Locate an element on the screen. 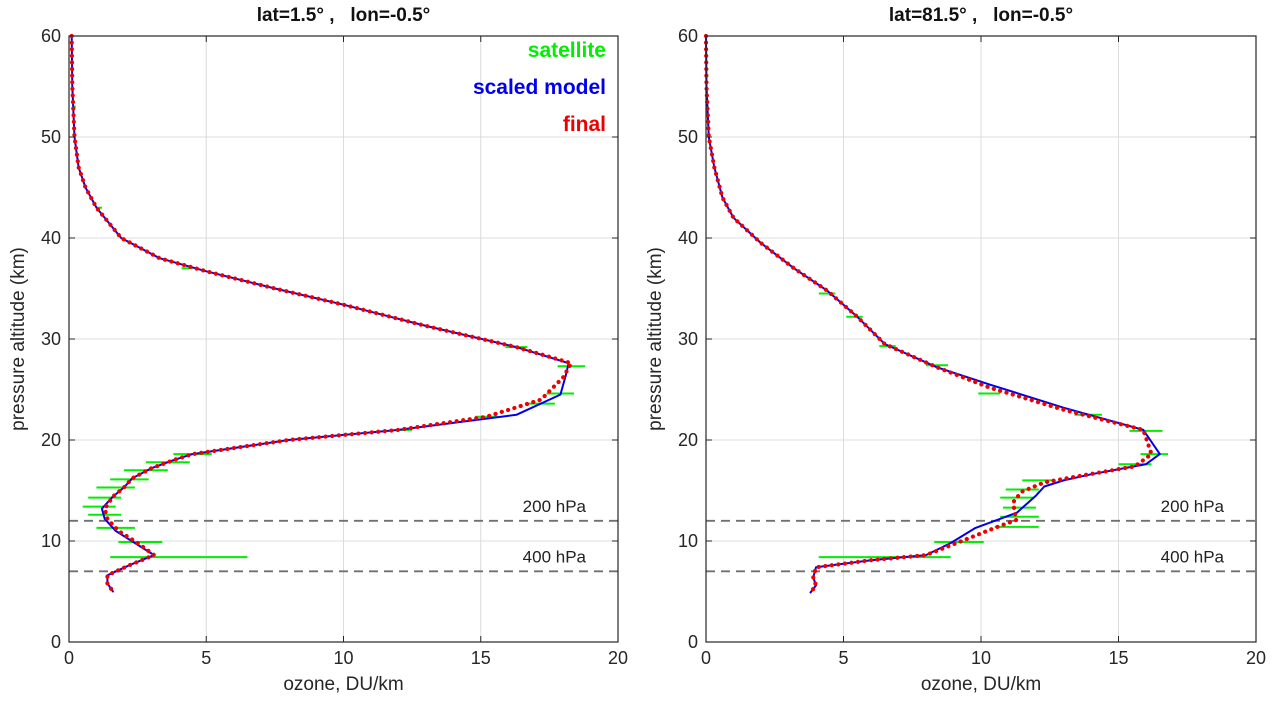 The image size is (1274, 718). legend-entry: final is located at coordinates (584, 124).